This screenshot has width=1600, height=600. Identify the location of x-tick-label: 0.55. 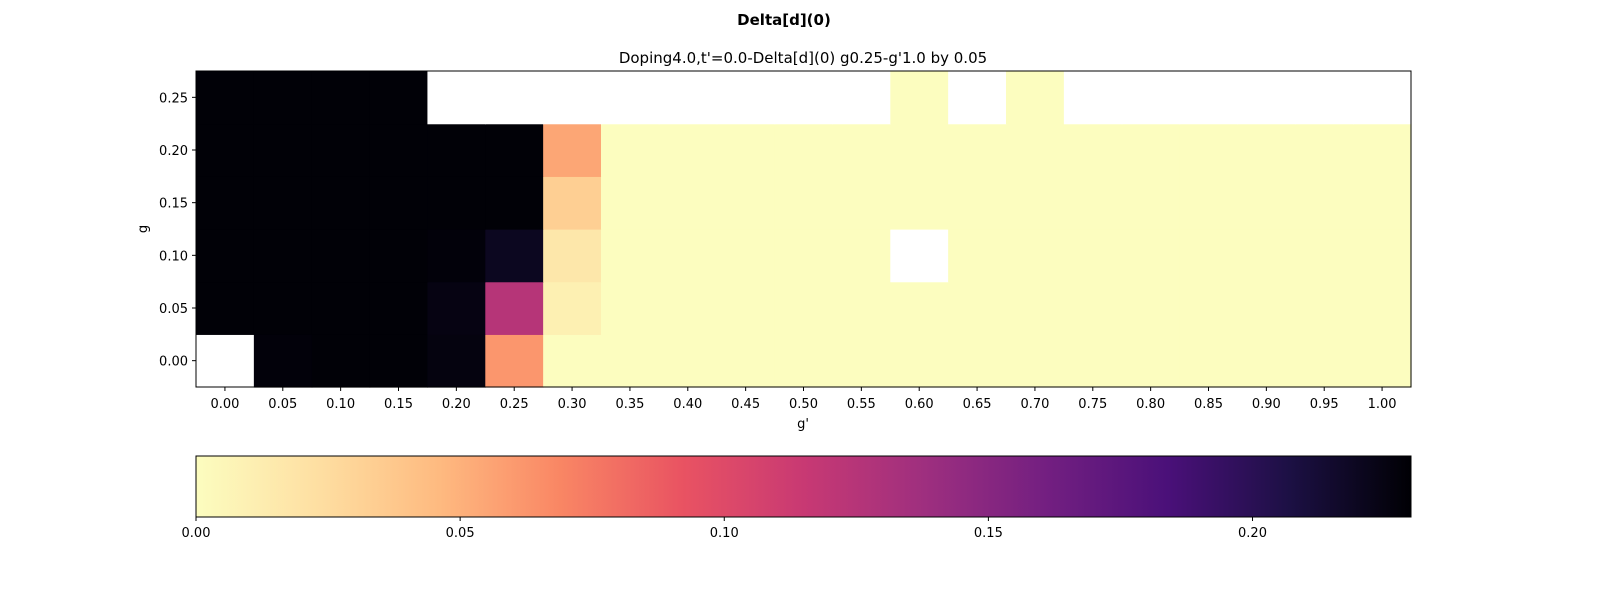
(861, 404).